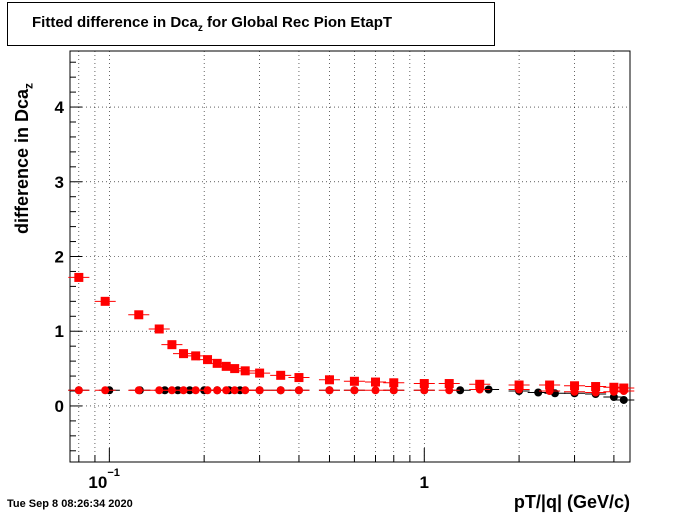 The height and width of the screenshot is (514, 700). I want to click on title-main: Fitted difference in Dca, so click(115, 22).